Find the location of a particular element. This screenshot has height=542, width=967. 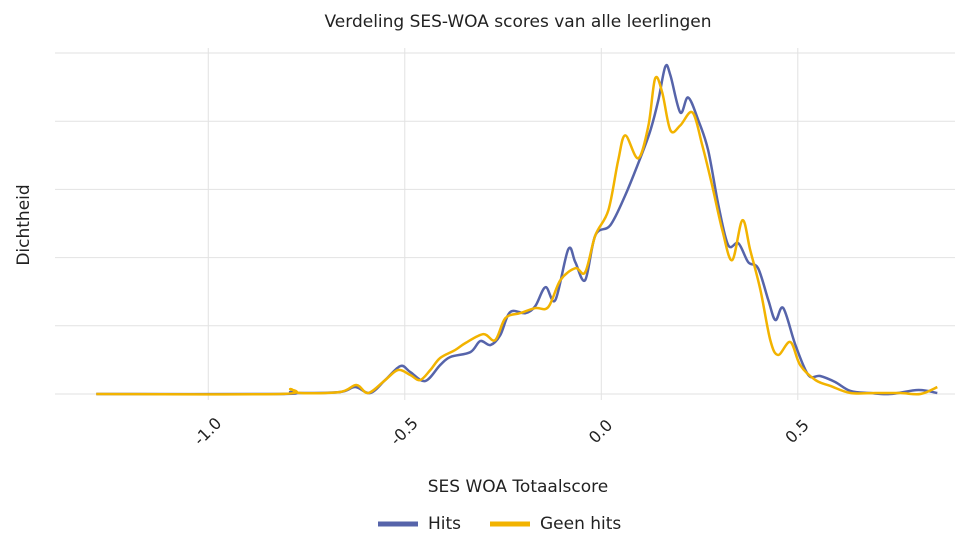

x-tick-label: 0.0 is located at coordinates (600, 431).